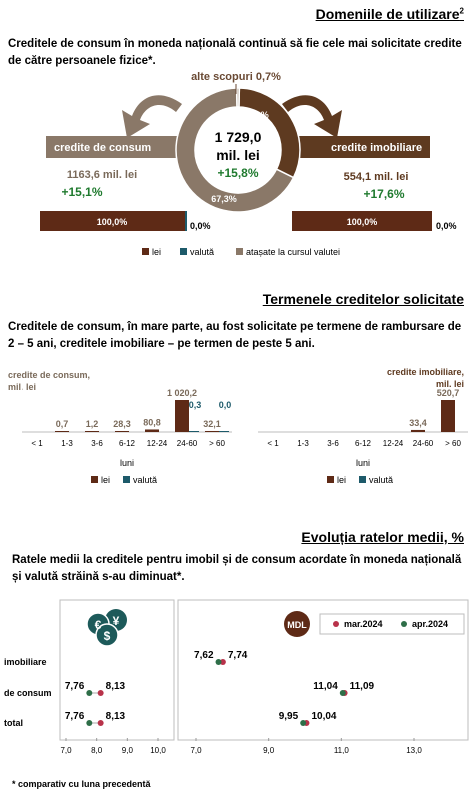 This screenshot has height=795, width=472. What do you see at coordinates (269, 750) in the screenshot?
I see `mdl-tick-label: 9,0` at bounding box center [269, 750].